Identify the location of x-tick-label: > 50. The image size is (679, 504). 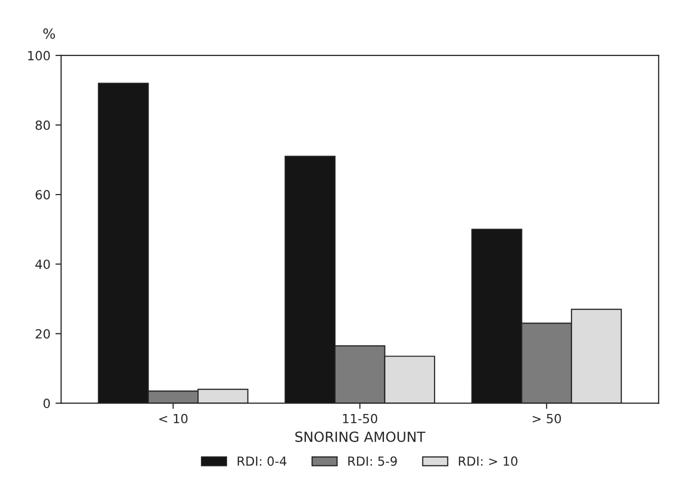
(546, 419).